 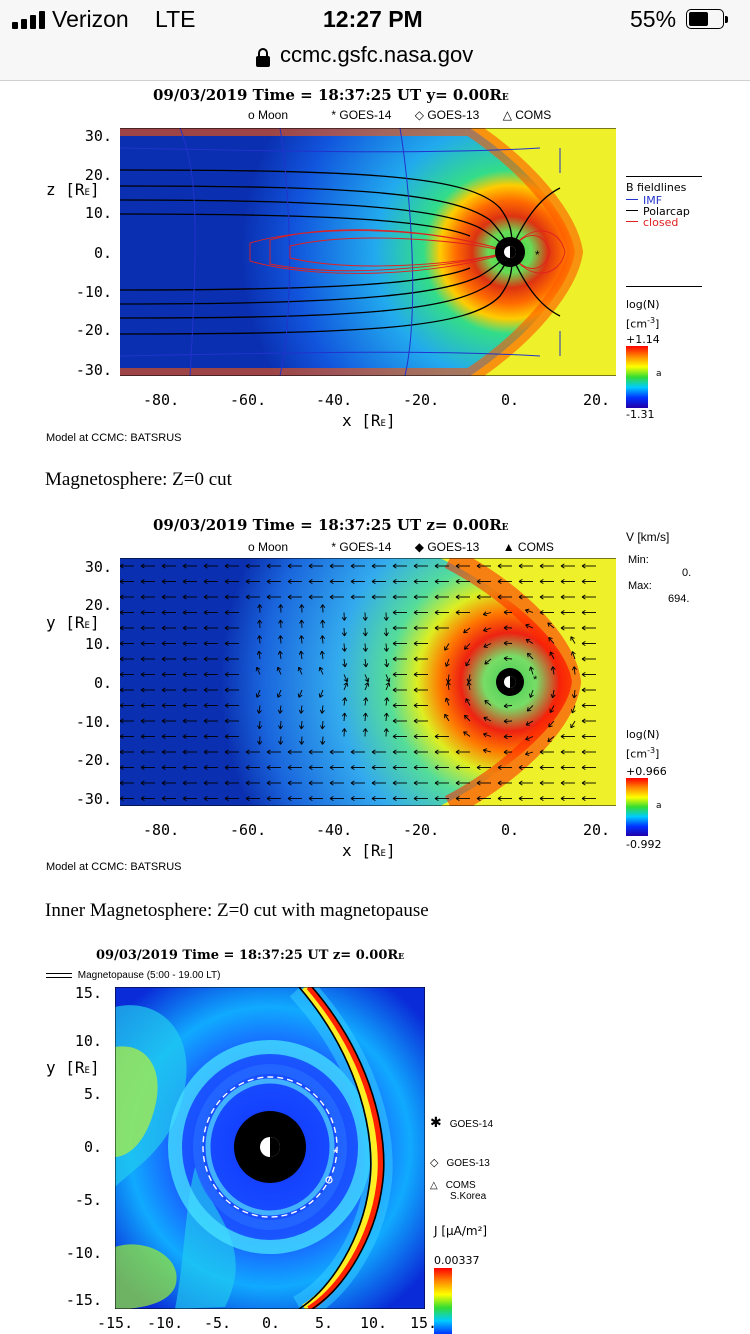 What do you see at coordinates (646, 771) in the screenshot?
I see `plot2-cbar-max: +0.966` at bounding box center [646, 771].